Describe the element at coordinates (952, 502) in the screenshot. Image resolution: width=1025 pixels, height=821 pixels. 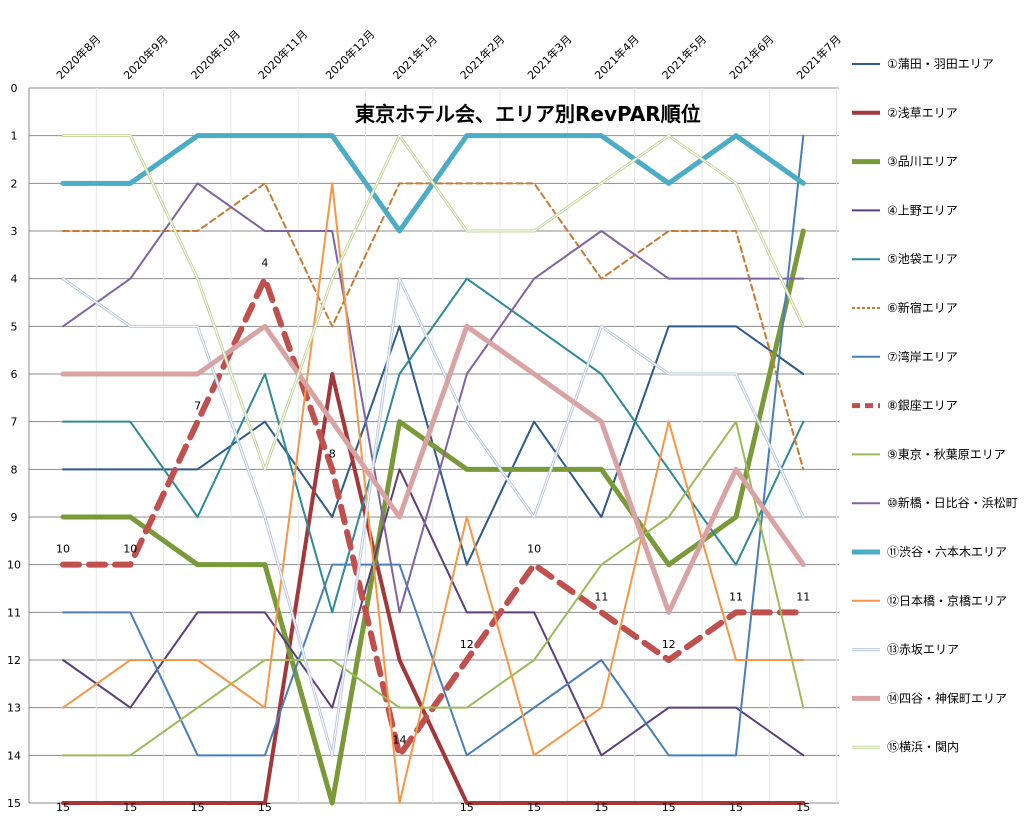
I see `legend-label: ⑩新橋・日比谷・浜松町` at that location.